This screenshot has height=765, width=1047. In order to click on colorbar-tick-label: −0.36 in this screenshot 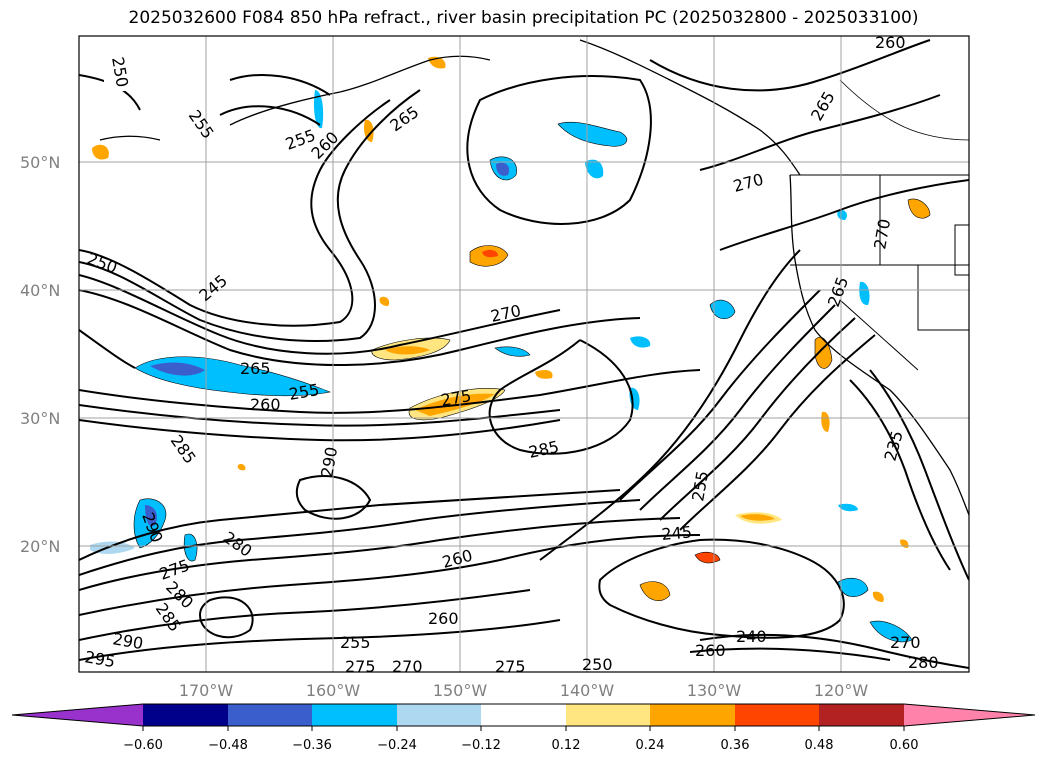, I will do `click(312, 745)`.